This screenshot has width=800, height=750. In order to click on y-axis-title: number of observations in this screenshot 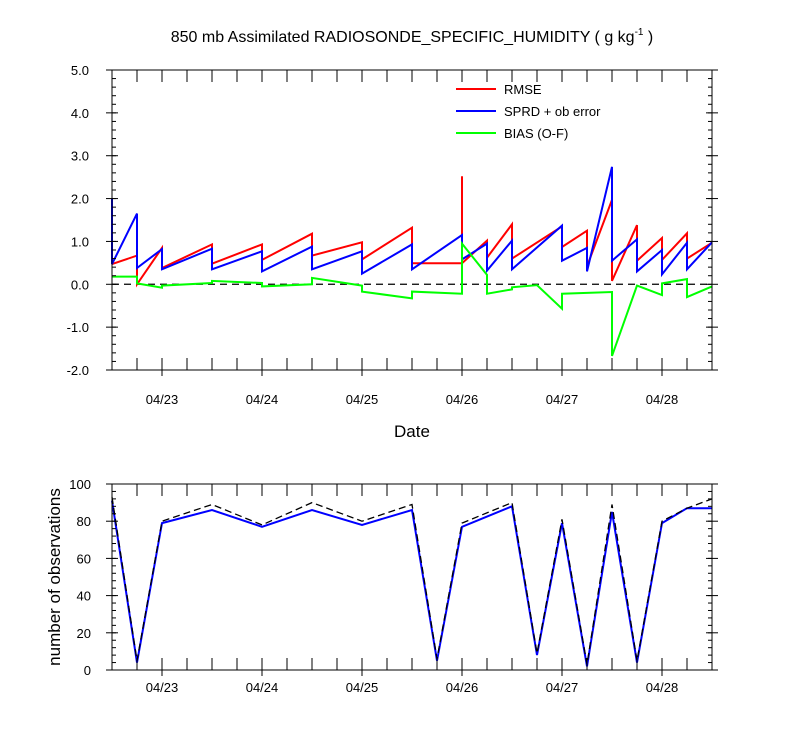, I will do `click(54, 577)`.